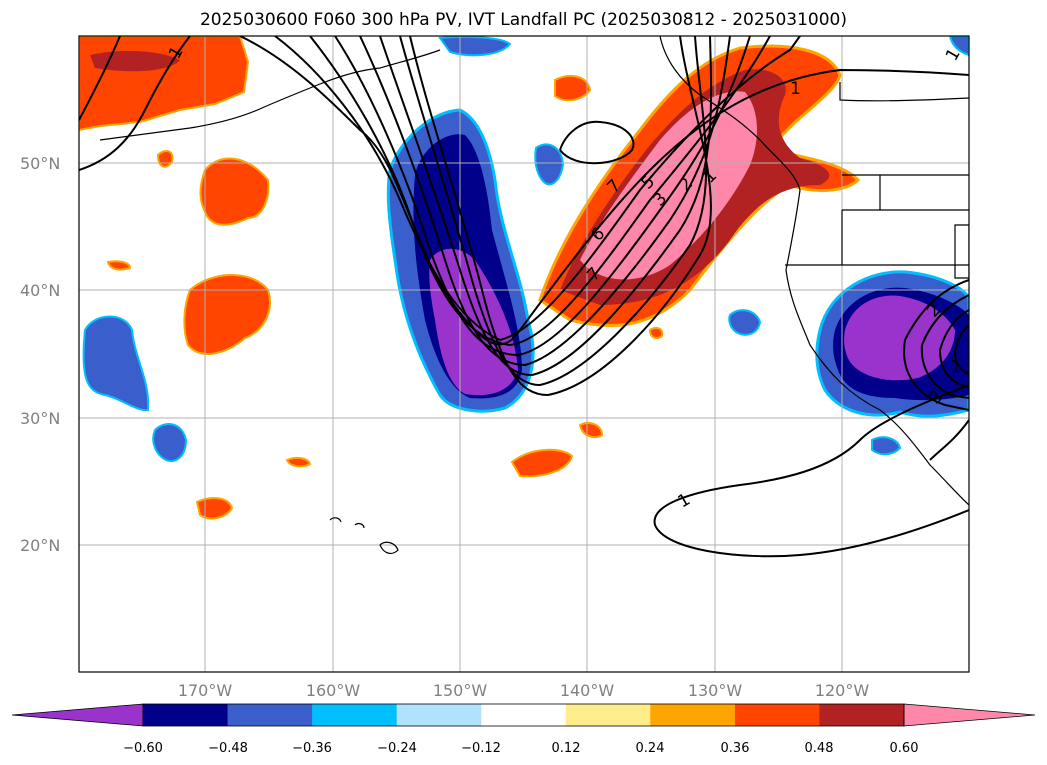 This screenshot has width=1047, height=765. Describe the element at coordinates (40, 163) in the screenshot. I see `lat-tick-label: 50°N` at that location.